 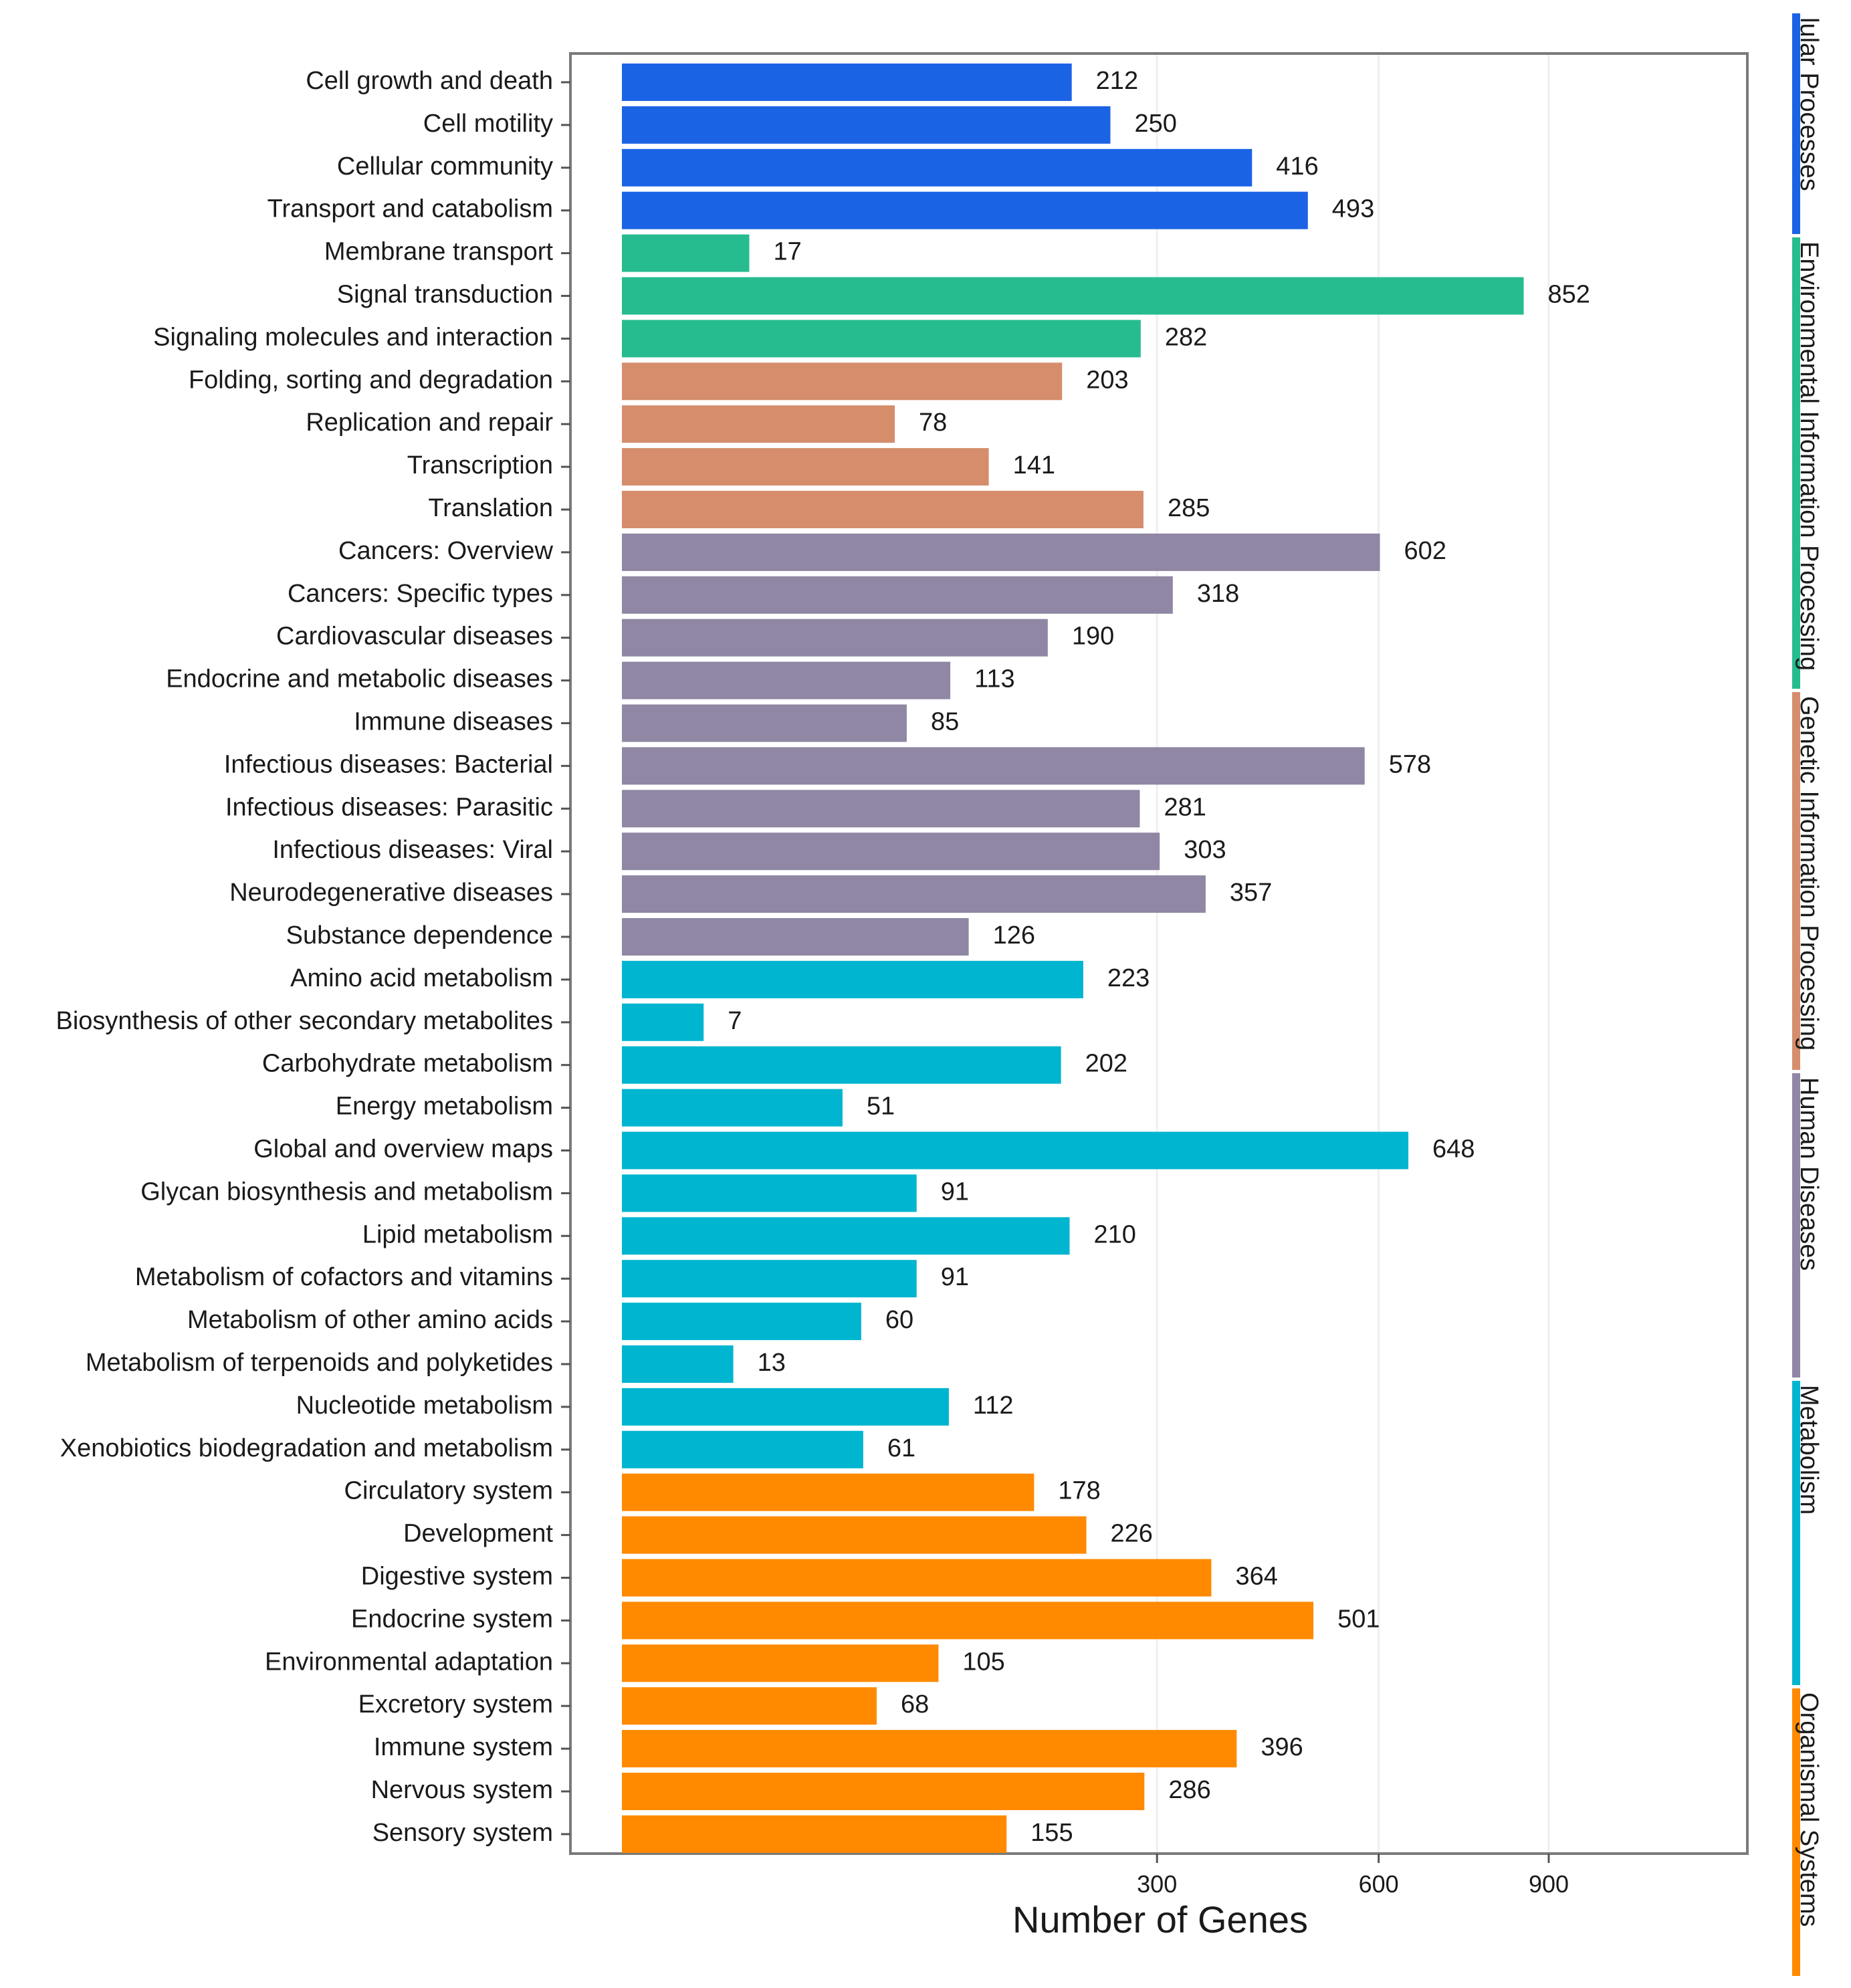 I want to click on value-label-folding-sorting-and-degradation: 203, so click(x=1107, y=380).